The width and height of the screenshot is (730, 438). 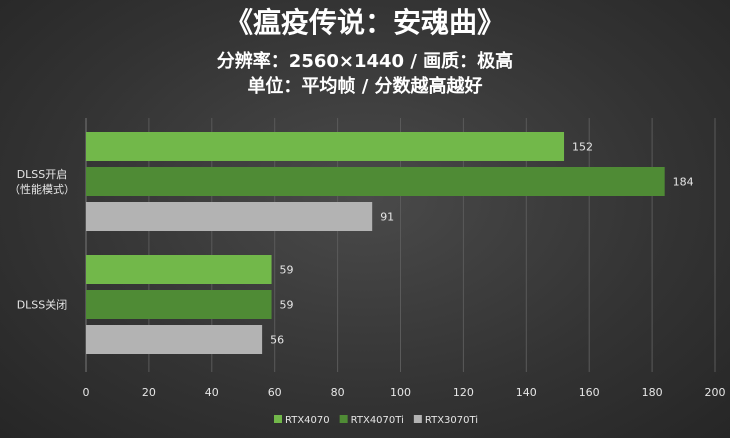 What do you see at coordinates (683, 182) in the screenshot?
I see `value-label: 184` at bounding box center [683, 182].